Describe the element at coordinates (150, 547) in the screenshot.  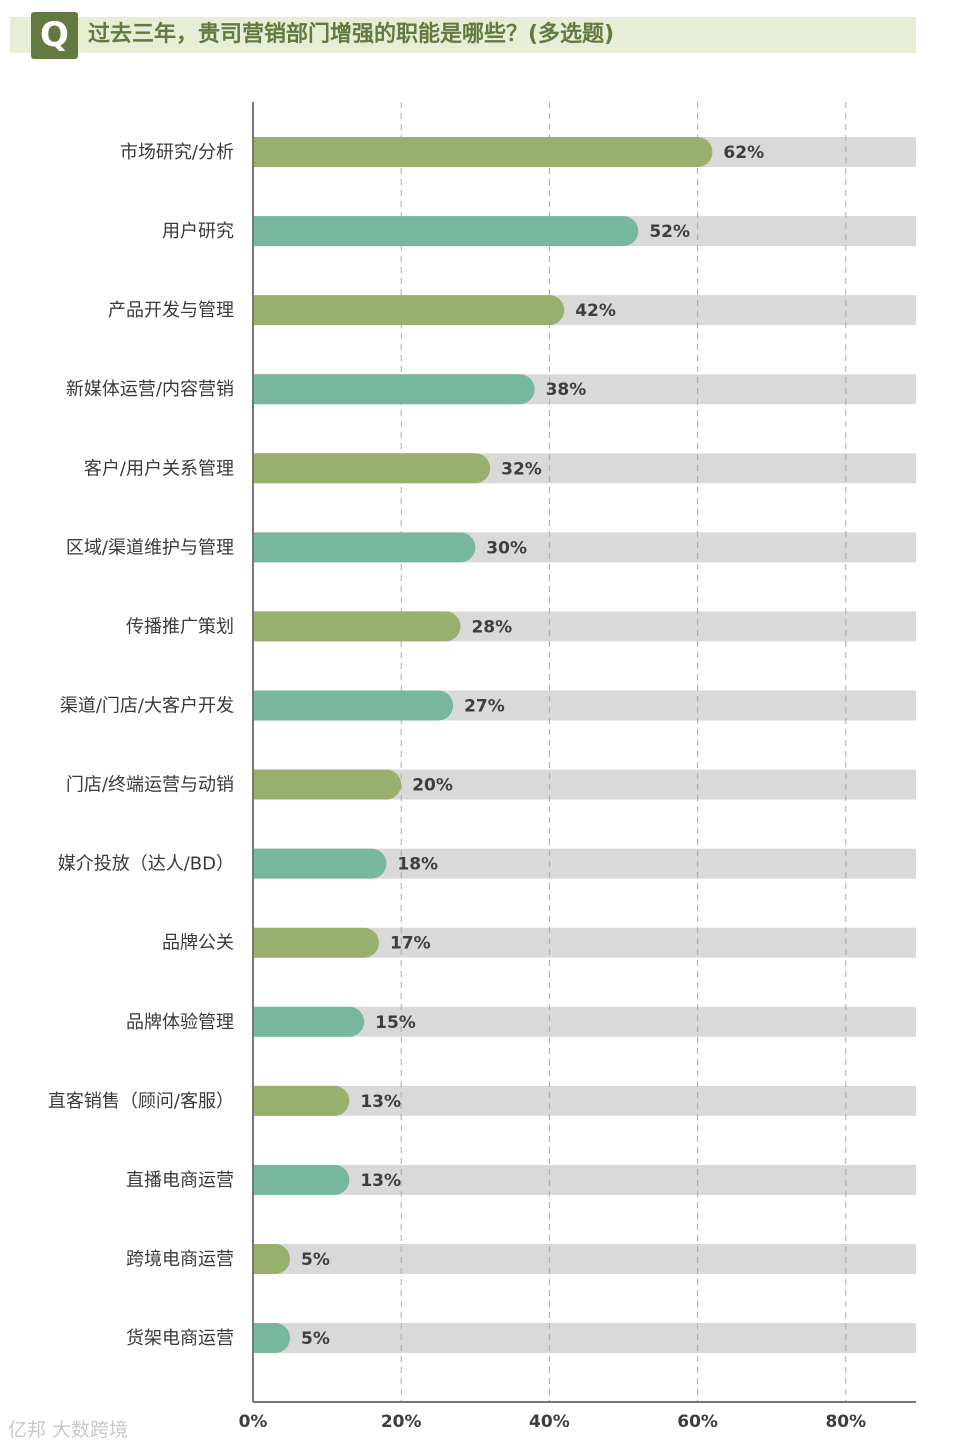
I see `category-label: 区域/渠道维护与管理` at that location.